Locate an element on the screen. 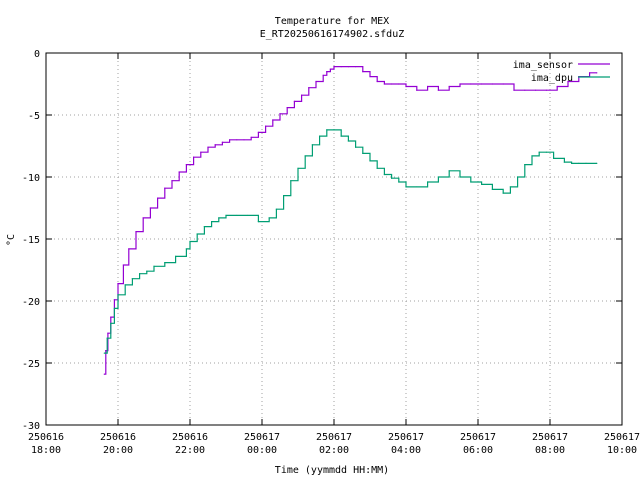 This screenshot has width=640, height=480. x-tick-time-label: 06:00 is located at coordinates (478, 450).